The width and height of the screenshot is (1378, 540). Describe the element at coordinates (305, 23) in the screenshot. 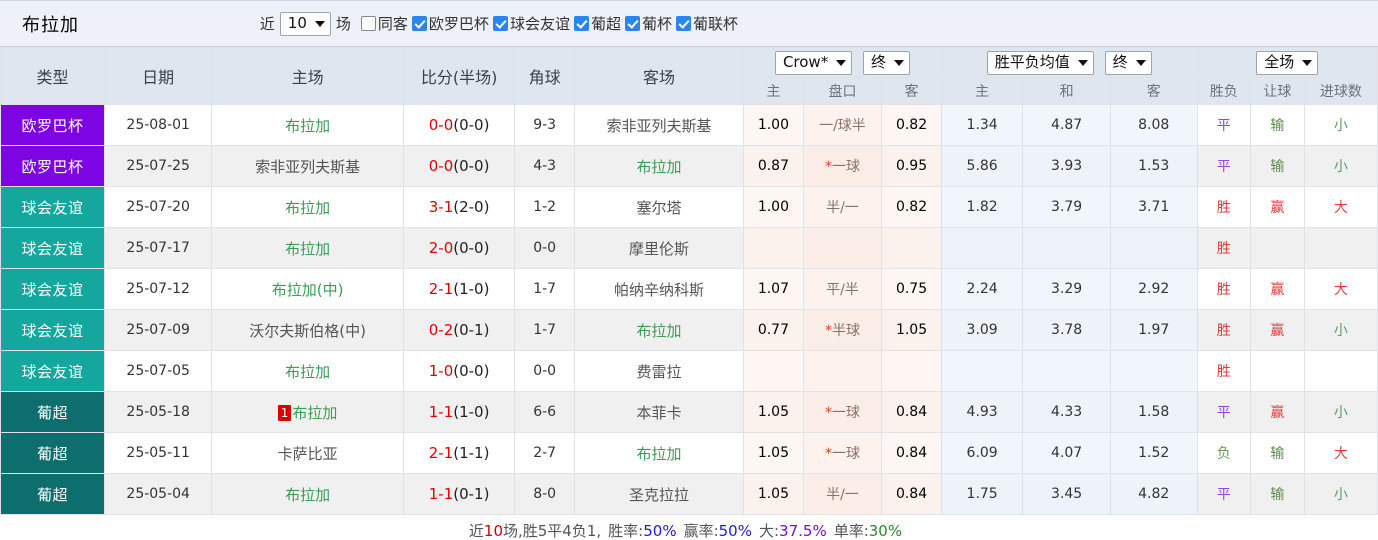

I see `match-count-select: 10` at that location.